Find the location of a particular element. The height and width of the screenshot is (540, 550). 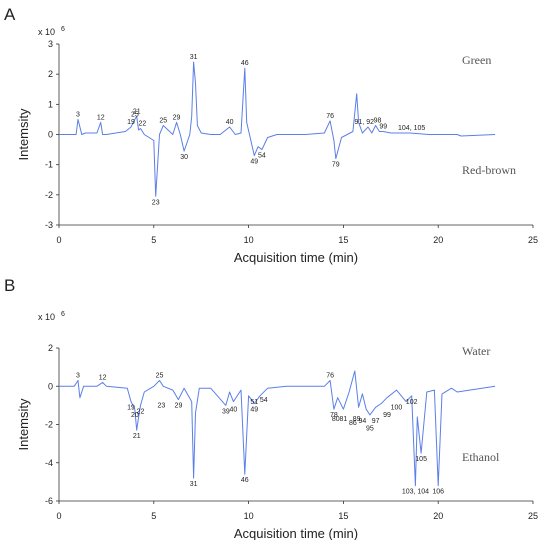

peak-label: 105 is located at coordinates (421, 459).